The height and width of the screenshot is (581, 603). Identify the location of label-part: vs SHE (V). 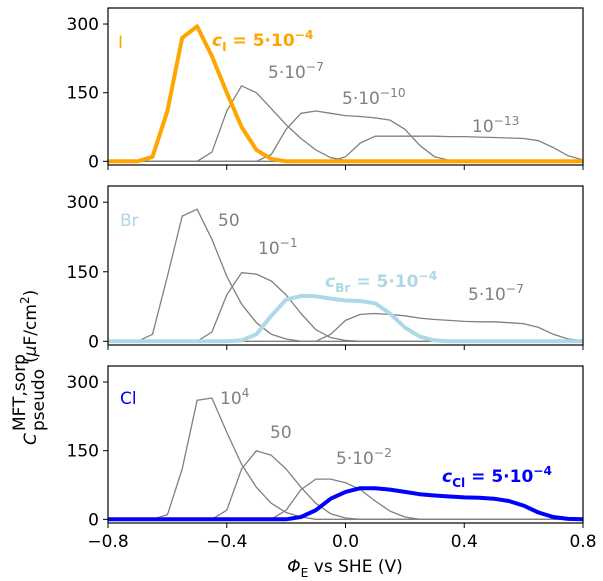
(355, 567).